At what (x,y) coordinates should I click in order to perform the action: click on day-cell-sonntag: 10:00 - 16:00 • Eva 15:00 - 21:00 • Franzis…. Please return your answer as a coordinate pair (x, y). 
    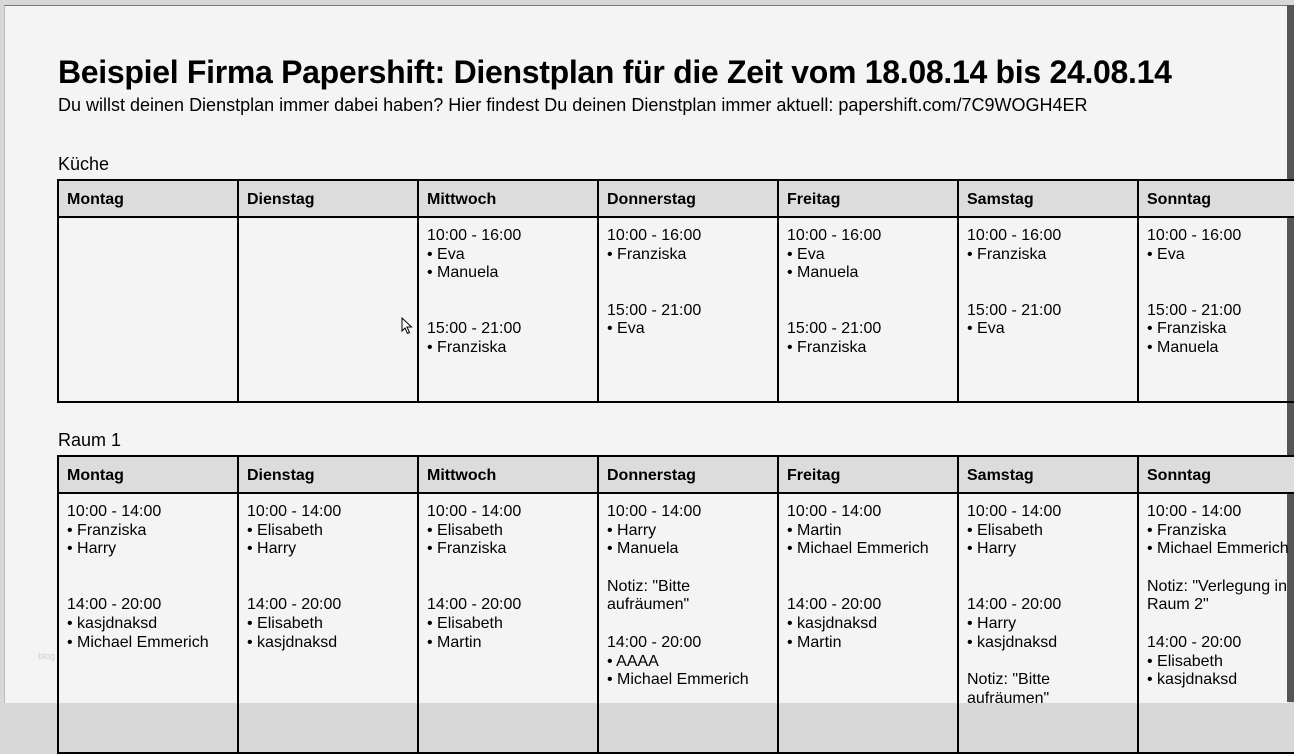
    Looking at the image, I should click on (1215, 309).